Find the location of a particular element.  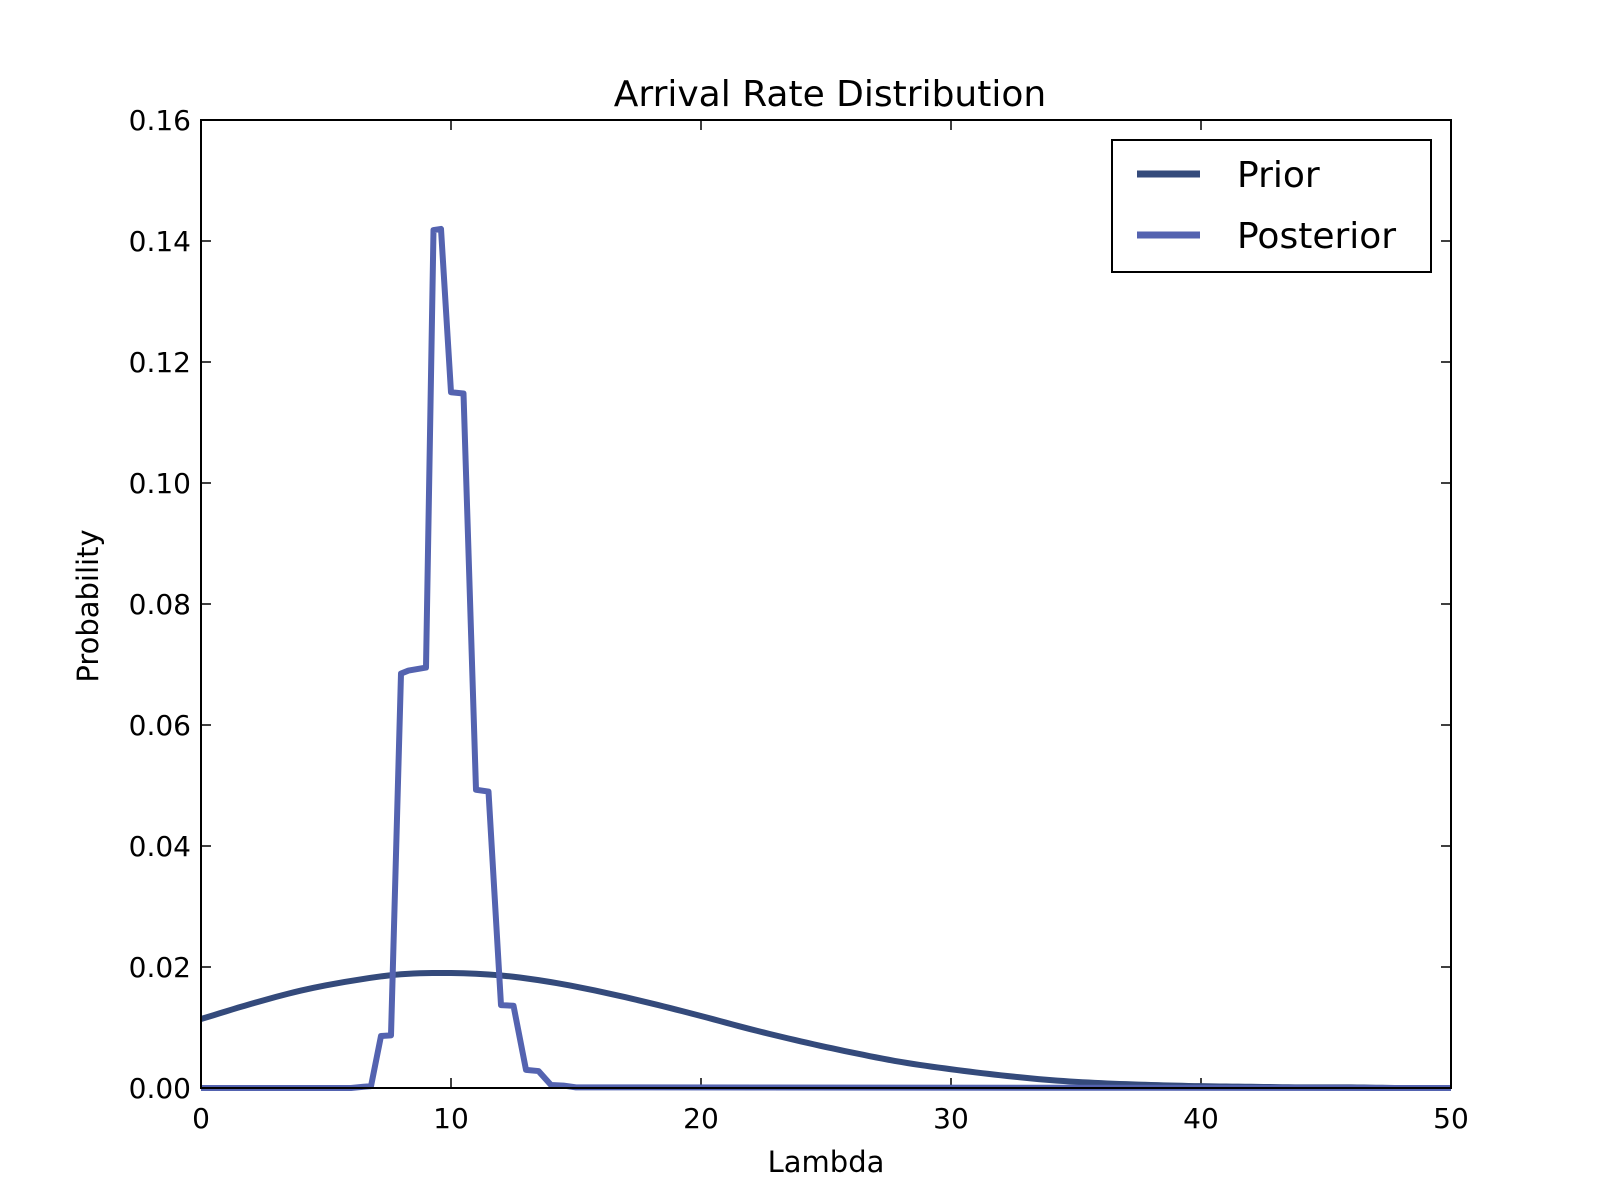

y-tick-label: 0.14 is located at coordinates (160, 241).